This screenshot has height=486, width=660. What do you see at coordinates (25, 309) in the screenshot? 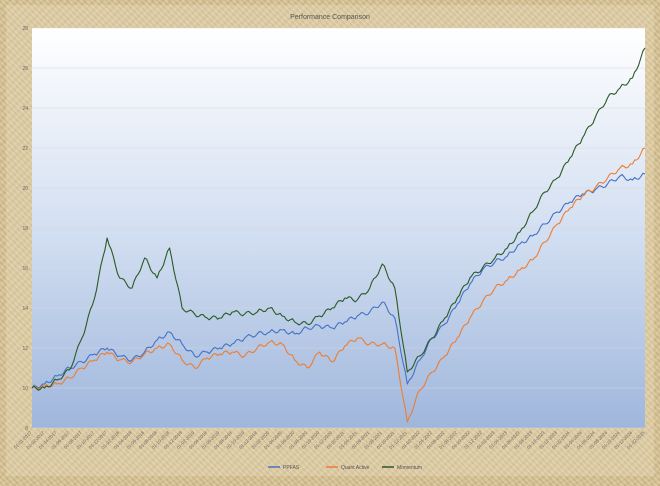
I see `y-tick-label: 14` at bounding box center [25, 309].